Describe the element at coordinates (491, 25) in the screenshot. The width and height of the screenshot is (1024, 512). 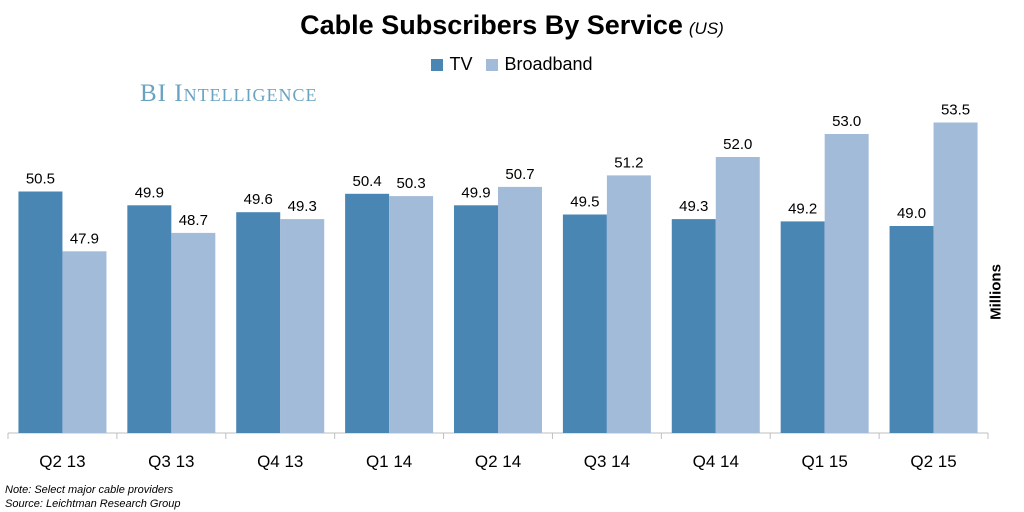
I see `chart-title-text: Cable Subscribers By Service` at that location.